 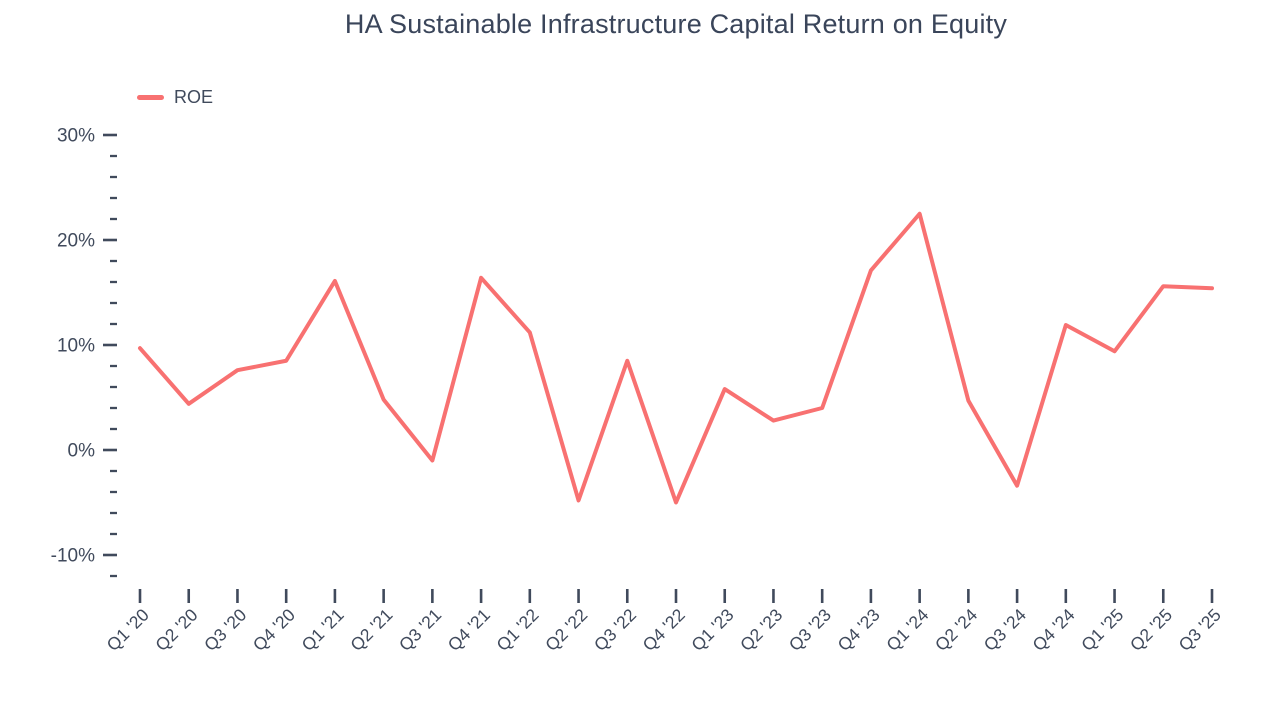 What do you see at coordinates (194, 97) in the screenshot?
I see `legend-label: ROE` at bounding box center [194, 97].